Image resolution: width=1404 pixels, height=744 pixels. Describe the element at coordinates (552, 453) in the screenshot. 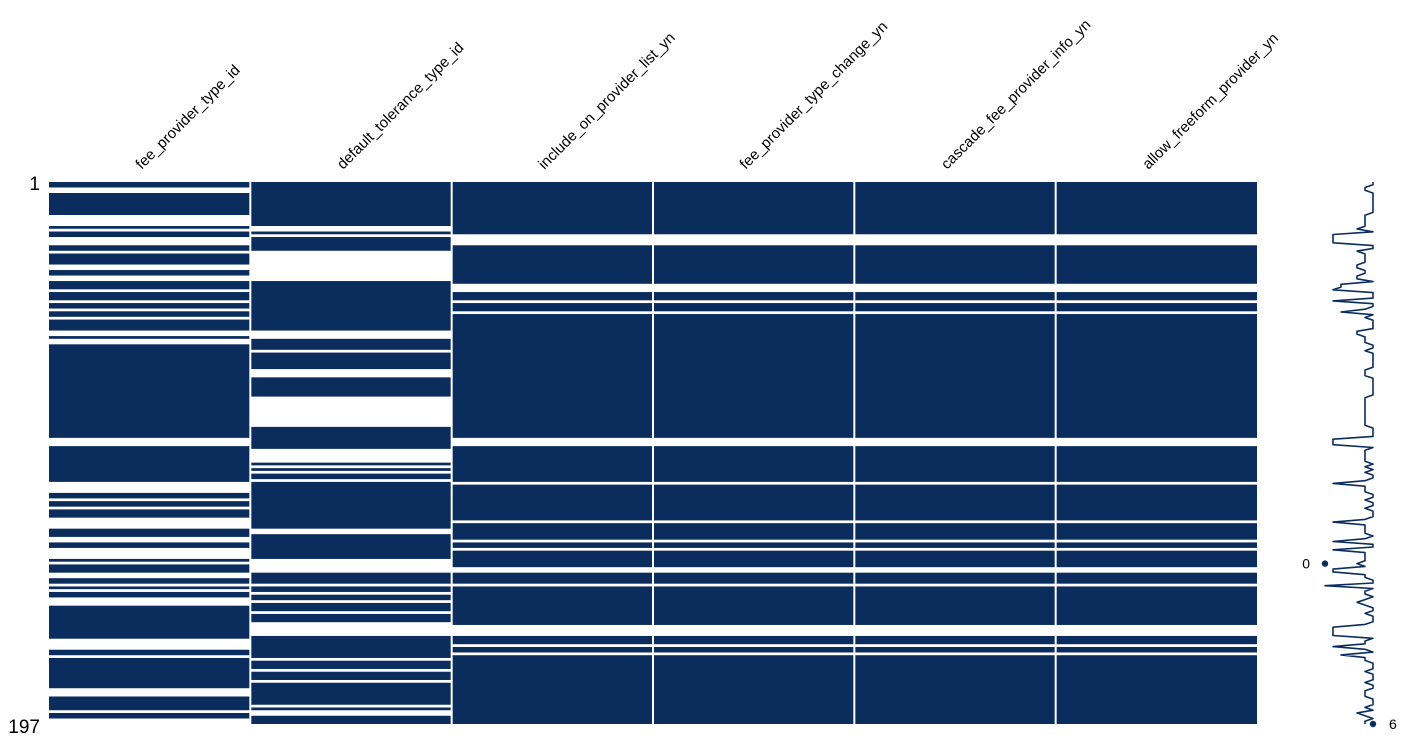

I see `column-fill-include_on_provider_list_yn` at that location.